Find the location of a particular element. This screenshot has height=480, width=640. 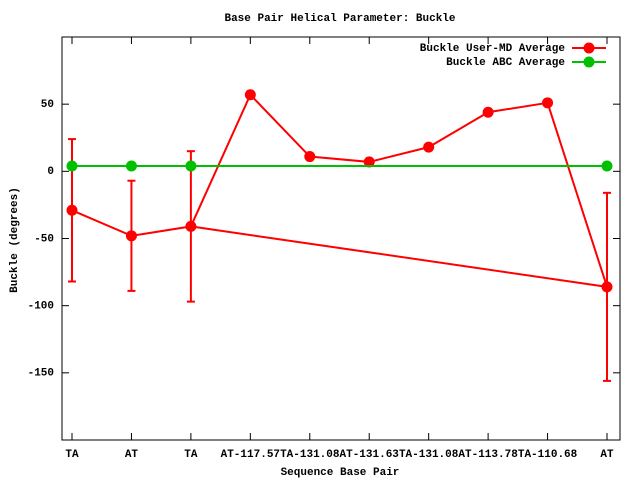

x-tick-label: AT-117.57 is located at coordinates (250, 455).